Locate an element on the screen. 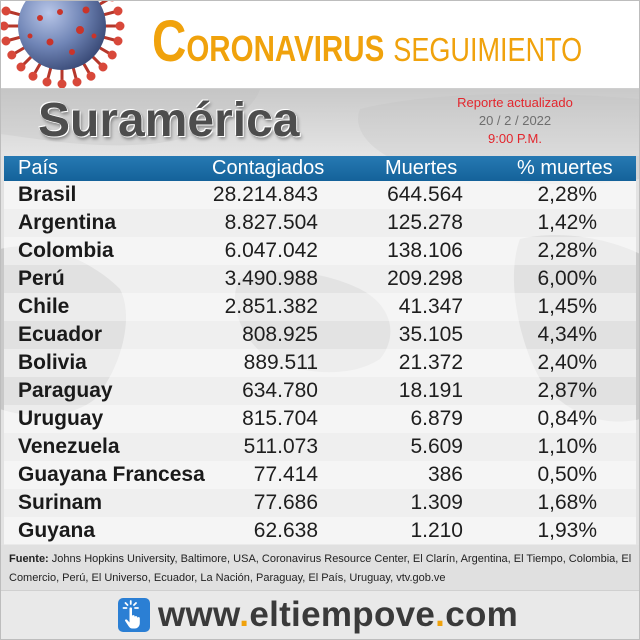 The width and height of the screenshot is (640, 640). deaths-cell: 644.564 is located at coordinates (425, 194).